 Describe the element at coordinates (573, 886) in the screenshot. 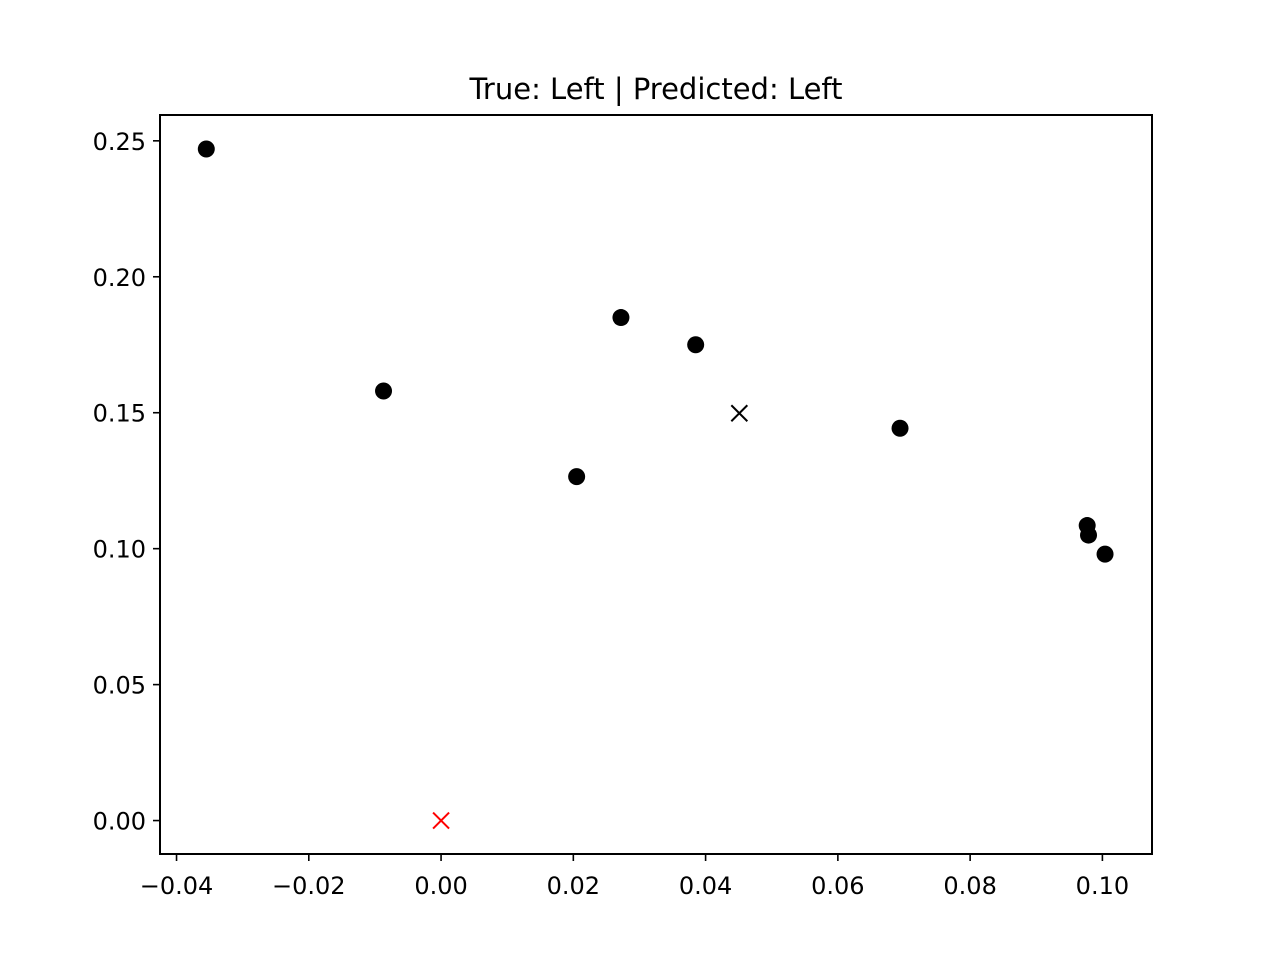

I see `x-tick-label: 0.02` at that location.